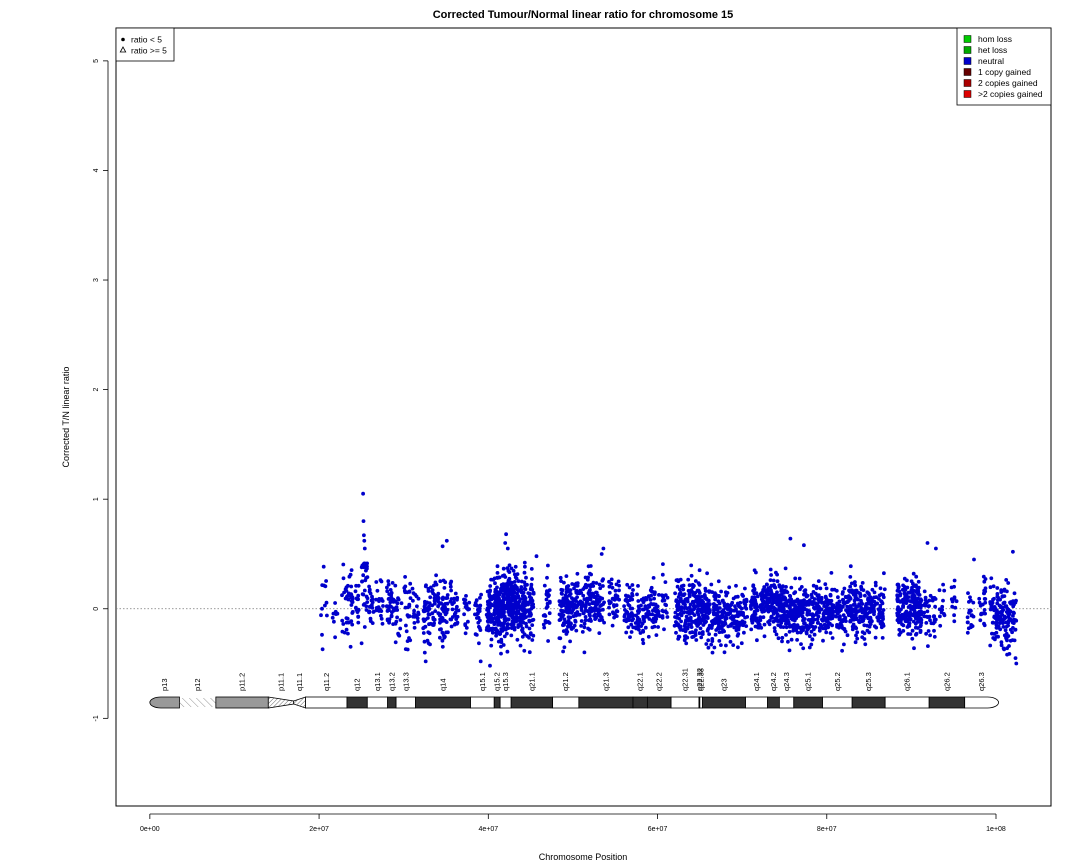 This screenshot has width=1080, height=864. Describe the element at coordinates (967, 39) in the screenshot. I see `color-legend-swatch` at that location.